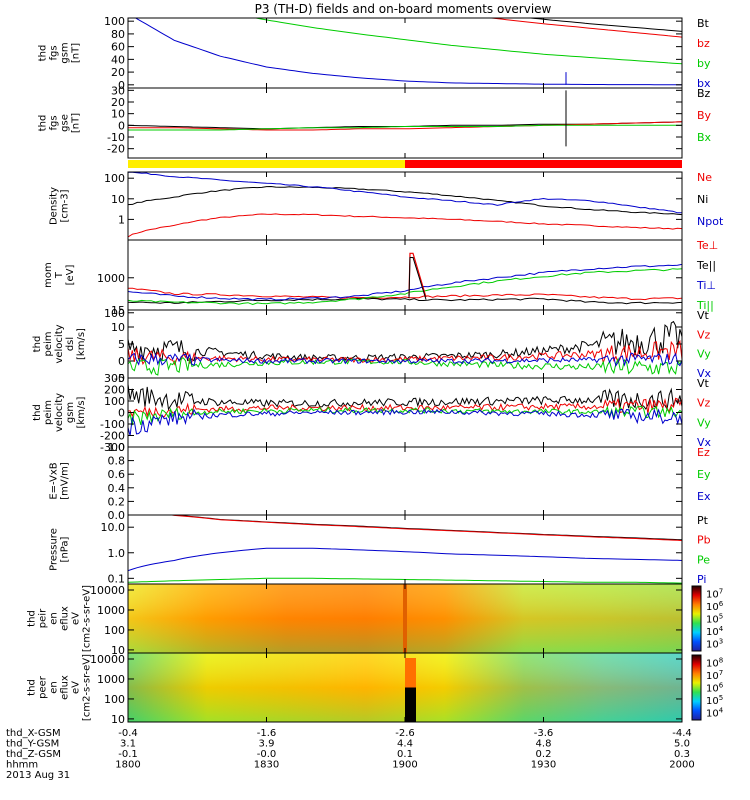  I want to click on status-bar-red, so click(543, 164).